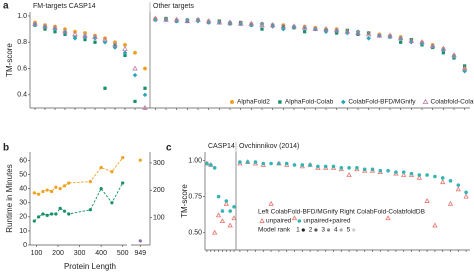  I want to click on panel-letter: a, so click(6, 6).